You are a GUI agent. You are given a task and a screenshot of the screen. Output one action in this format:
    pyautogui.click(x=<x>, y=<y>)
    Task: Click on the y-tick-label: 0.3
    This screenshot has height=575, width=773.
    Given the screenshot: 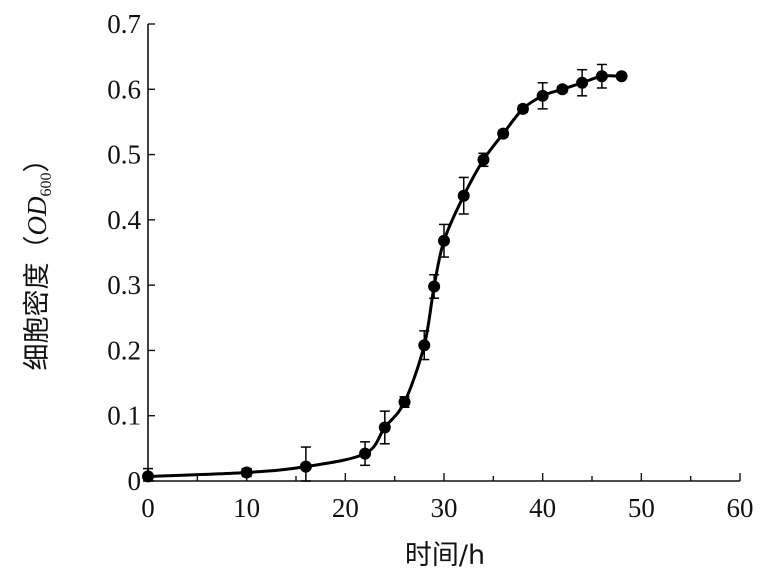 What is the action you would take?
    pyautogui.click(x=124, y=285)
    